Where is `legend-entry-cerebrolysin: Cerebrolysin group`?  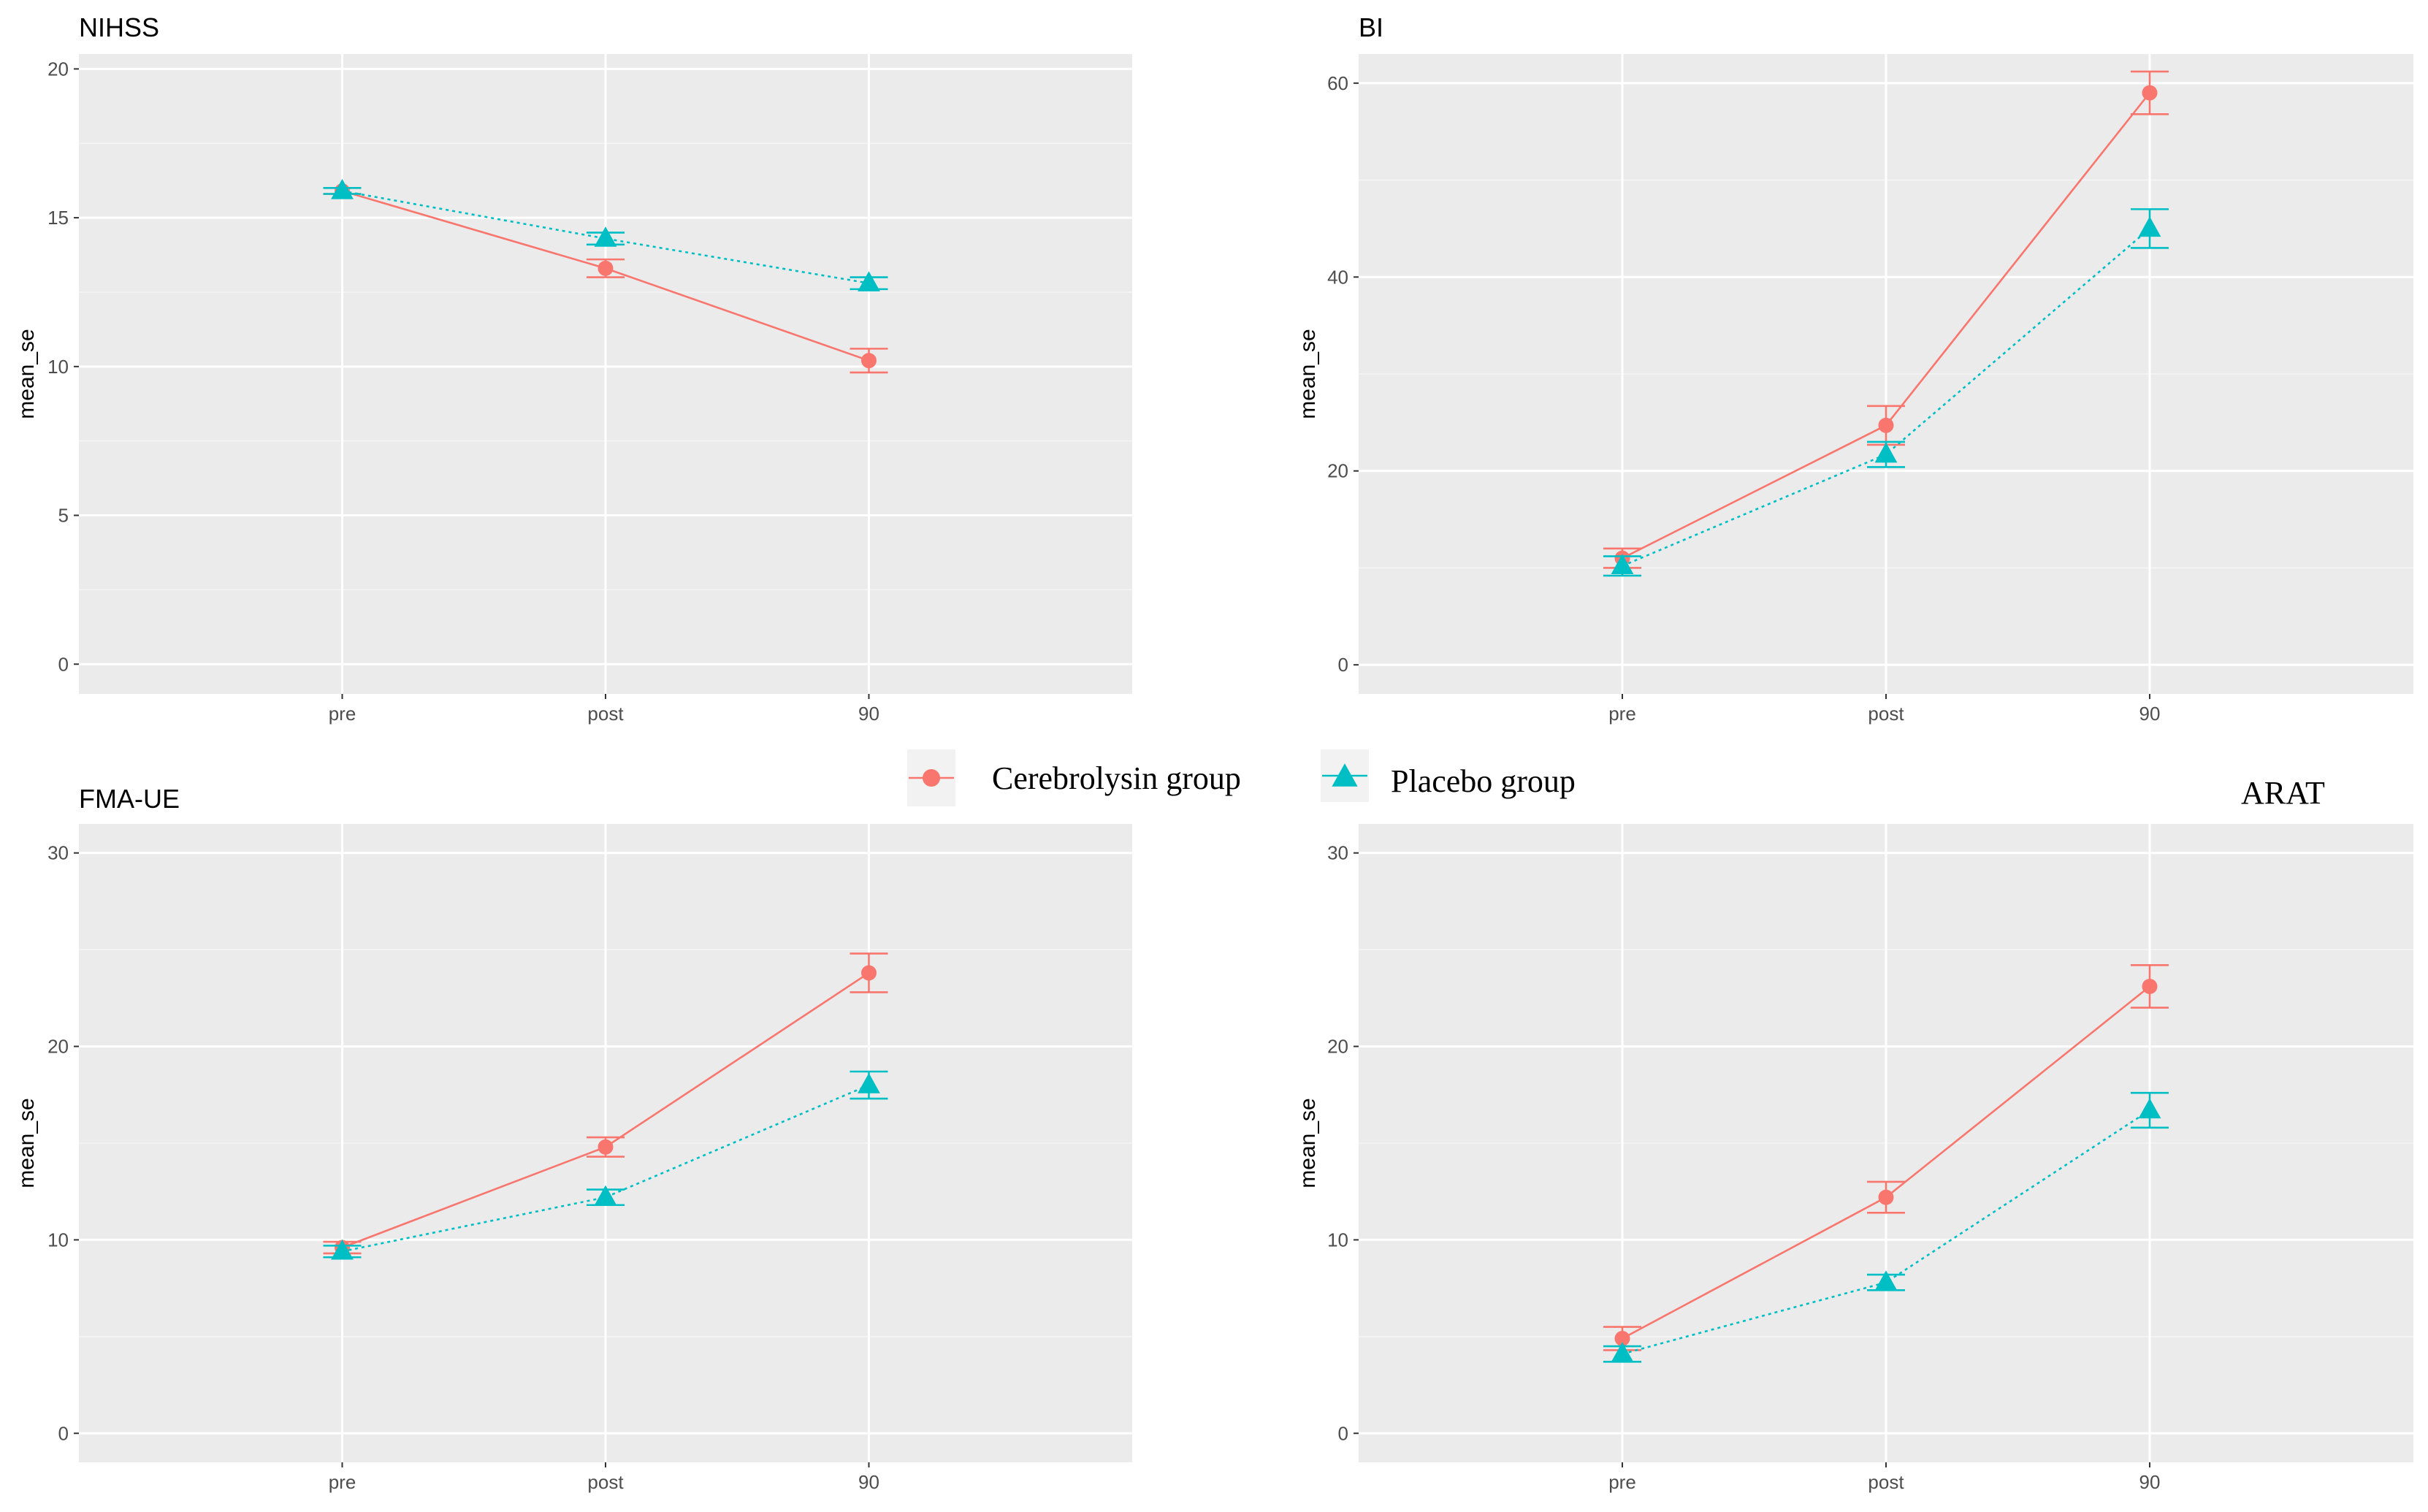 legend-entry-cerebrolysin: Cerebrolysin group is located at coordinates (1074, 777).